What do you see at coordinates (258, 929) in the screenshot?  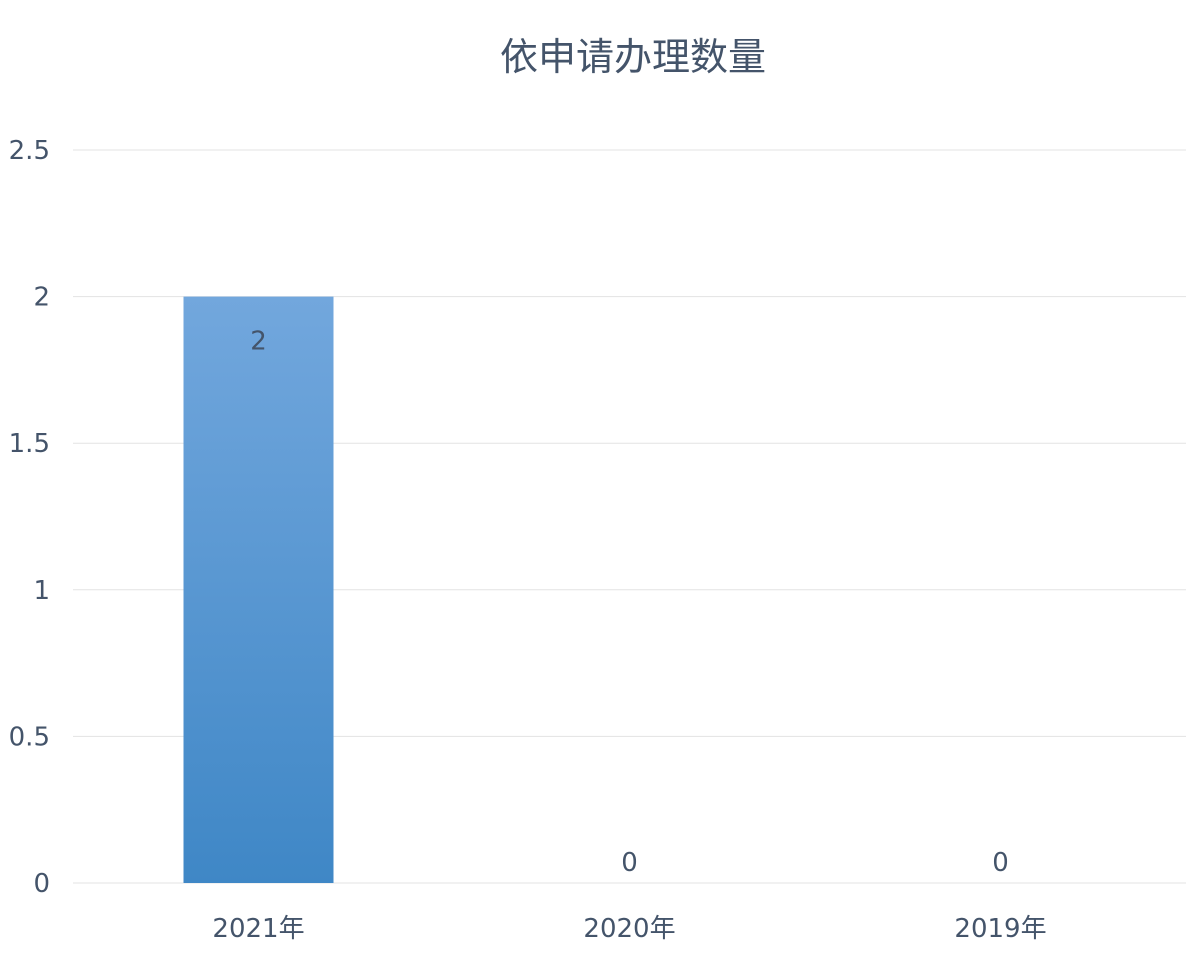 I see `x-tick-label: 2021年` at bounding box center [258, 929].